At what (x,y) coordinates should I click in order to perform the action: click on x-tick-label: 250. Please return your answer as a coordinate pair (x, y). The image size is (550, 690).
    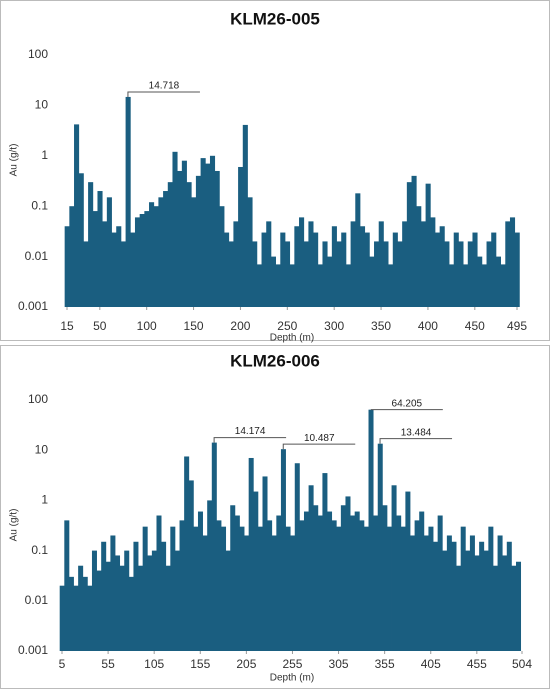
    Looking at the image, I should click on (287, 326).